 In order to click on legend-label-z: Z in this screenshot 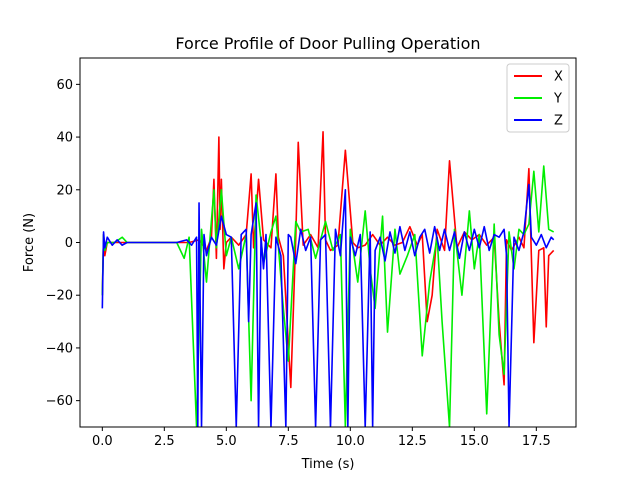, I will do `click(558, 121)`.